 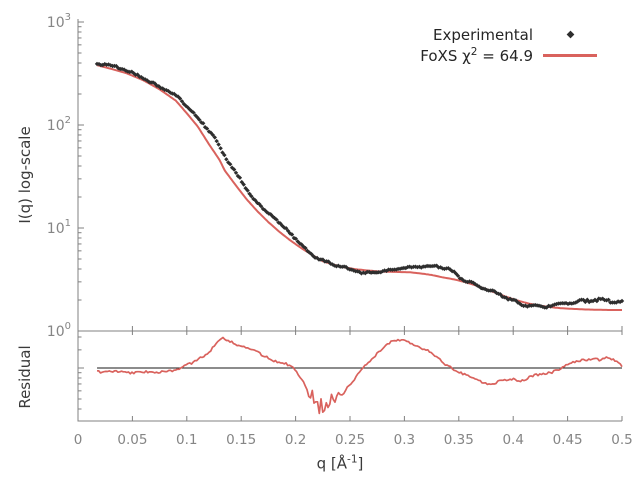 What do you see at coordinates (445, 56) in the screenshot?
I see `legend-foxs-text: FoXS χ` at bounding box center [445, 56].